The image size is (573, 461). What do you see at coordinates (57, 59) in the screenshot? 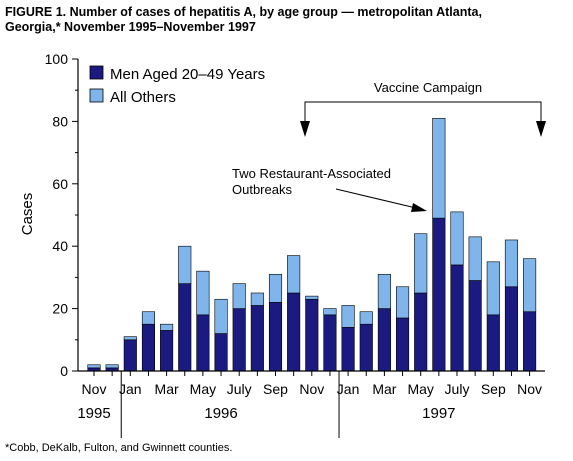
I see `y-tick-label-5: 100` at bounding box center [57, 59].